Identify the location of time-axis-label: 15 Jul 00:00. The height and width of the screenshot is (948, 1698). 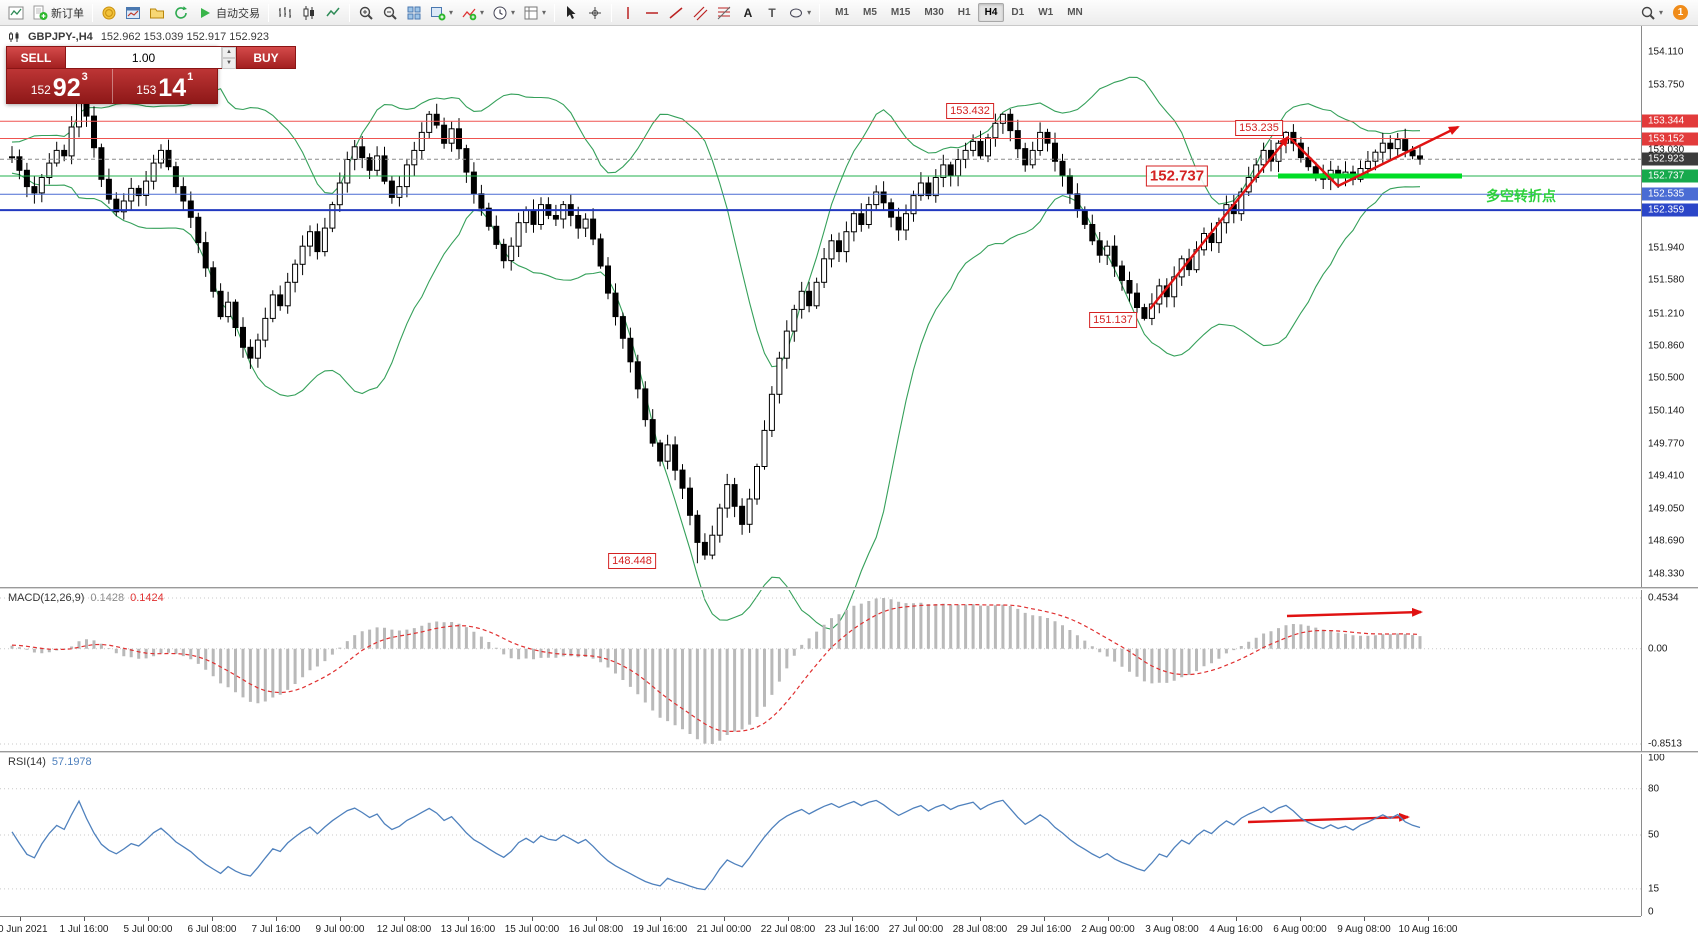
(532, 929).